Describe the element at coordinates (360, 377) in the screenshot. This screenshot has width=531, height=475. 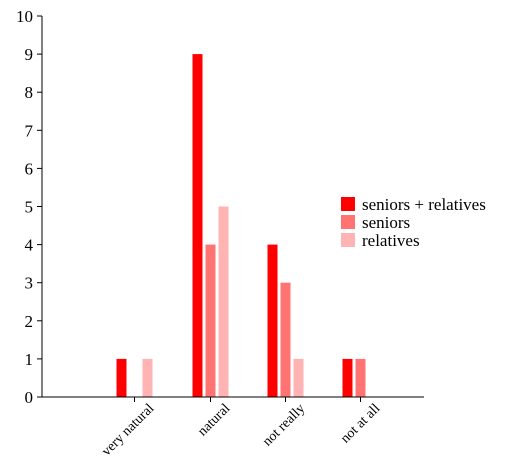
I see `bar-seniors-not-at-all` at that location.